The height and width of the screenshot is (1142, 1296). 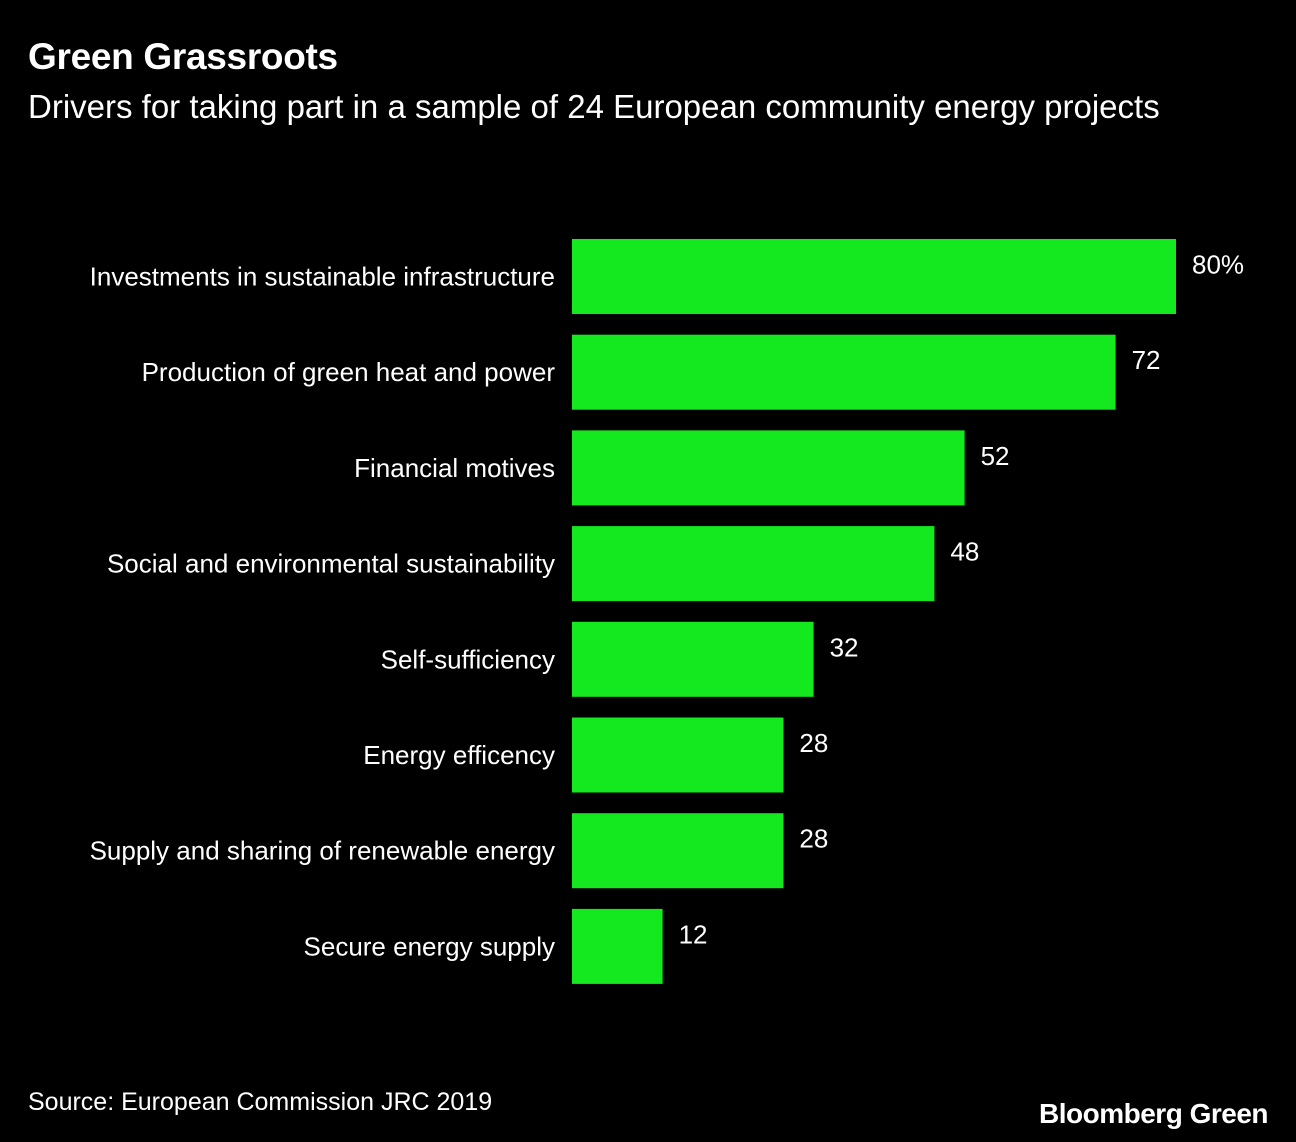 What do you see at coordinates (459, 755) in the screenshot?
I see `category-label-5: Energy efficency` at bounding box center [459, 755].